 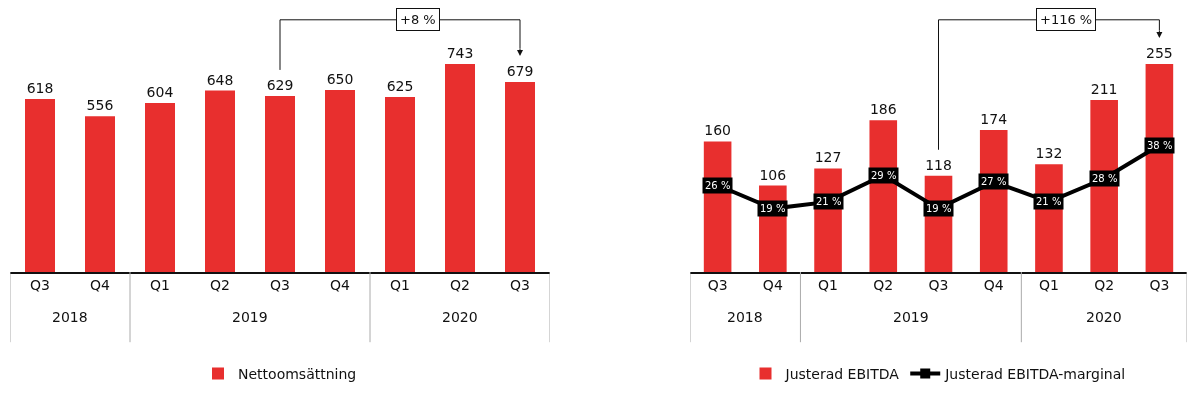 I want to click on data-label: 255, so click(x=1159, y=53).